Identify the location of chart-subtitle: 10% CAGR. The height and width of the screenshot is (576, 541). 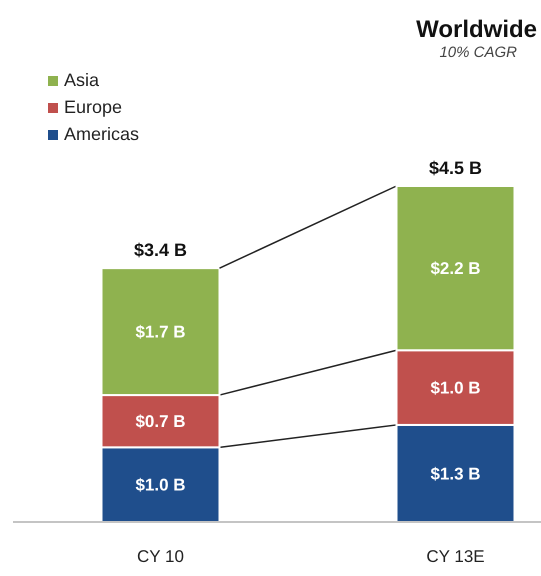
(477, 52).